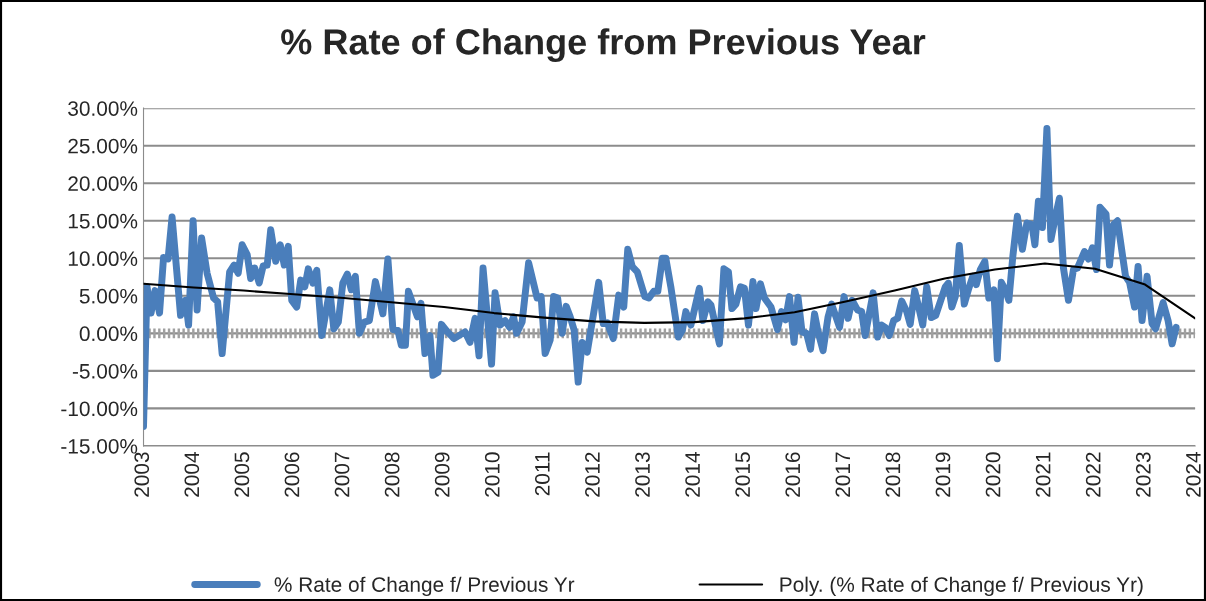  Describe the element at coordinates (292, 474) in the screenshot. I see `x-tick-label: 2006` at that location.